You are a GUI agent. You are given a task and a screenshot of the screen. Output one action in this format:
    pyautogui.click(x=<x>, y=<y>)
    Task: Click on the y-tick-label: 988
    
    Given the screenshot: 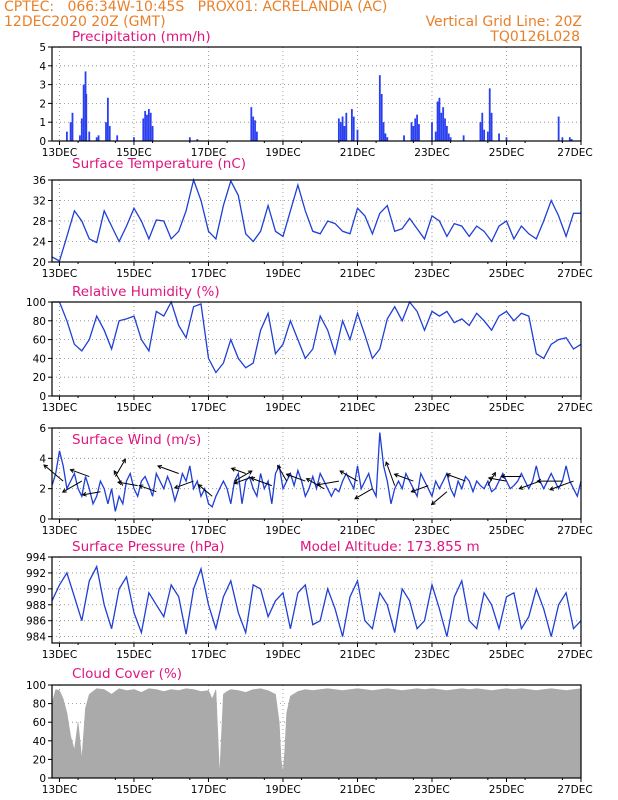 What is the action you would take?
    pyautogui.click(x=36, y=606)
    